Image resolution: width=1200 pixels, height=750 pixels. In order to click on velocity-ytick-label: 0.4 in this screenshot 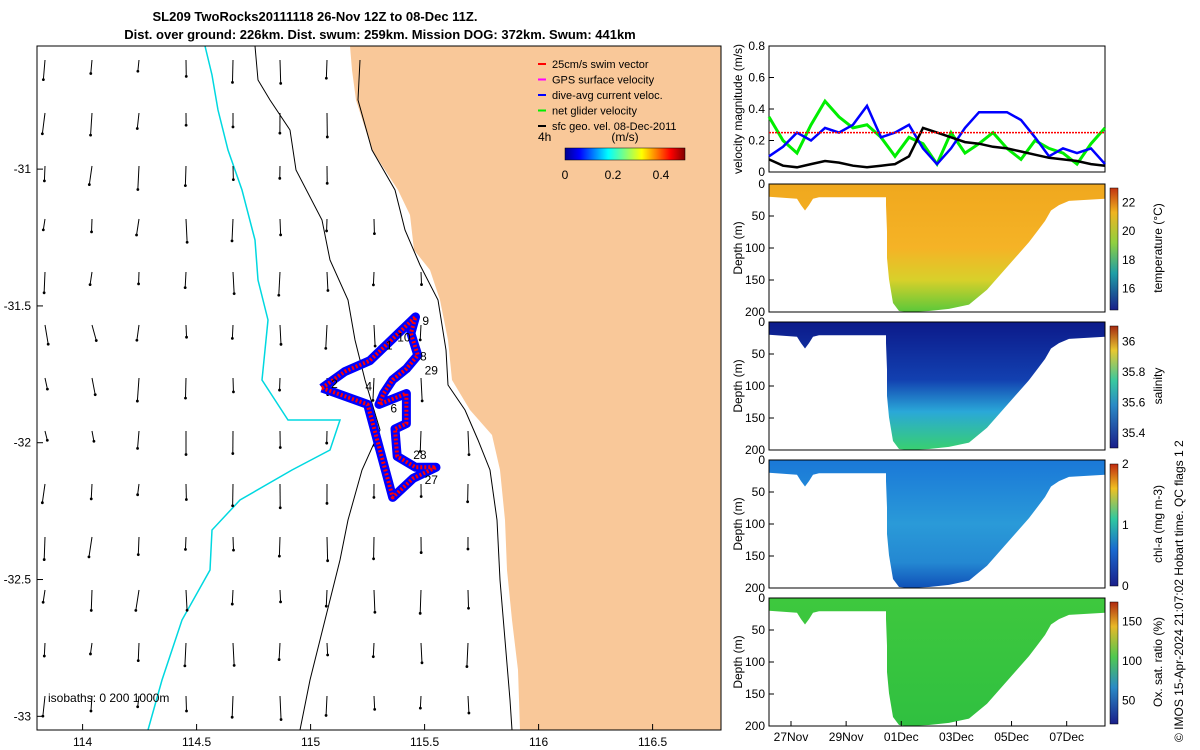, I will do `click(756, 109)`.